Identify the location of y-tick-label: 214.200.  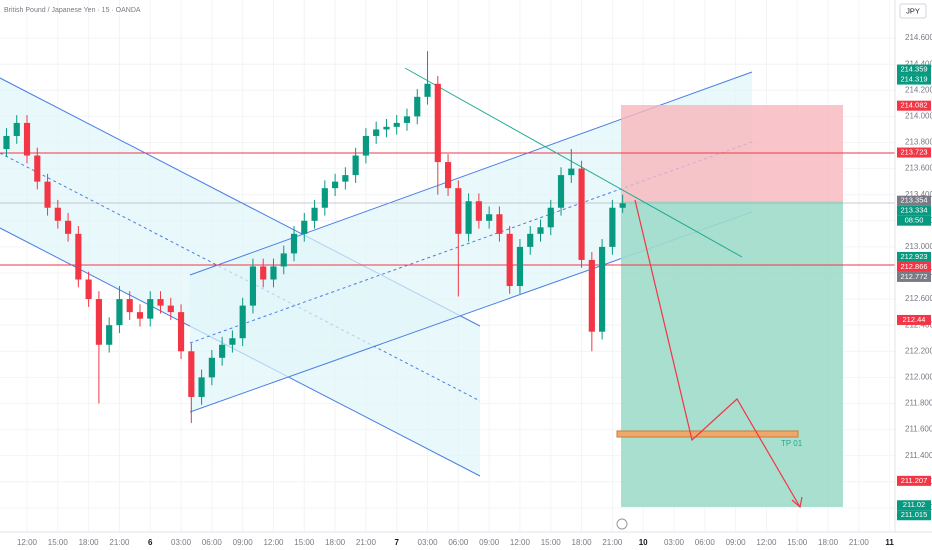
(918, 89).